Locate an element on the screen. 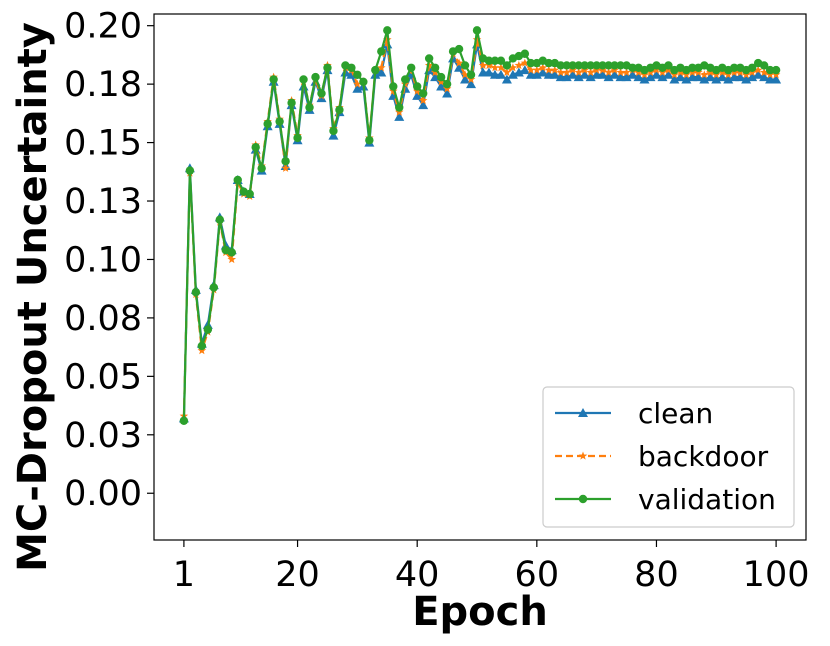 The image size is (830, 646). y-tick-label: 0.18 is located at coordinates (103, 85).